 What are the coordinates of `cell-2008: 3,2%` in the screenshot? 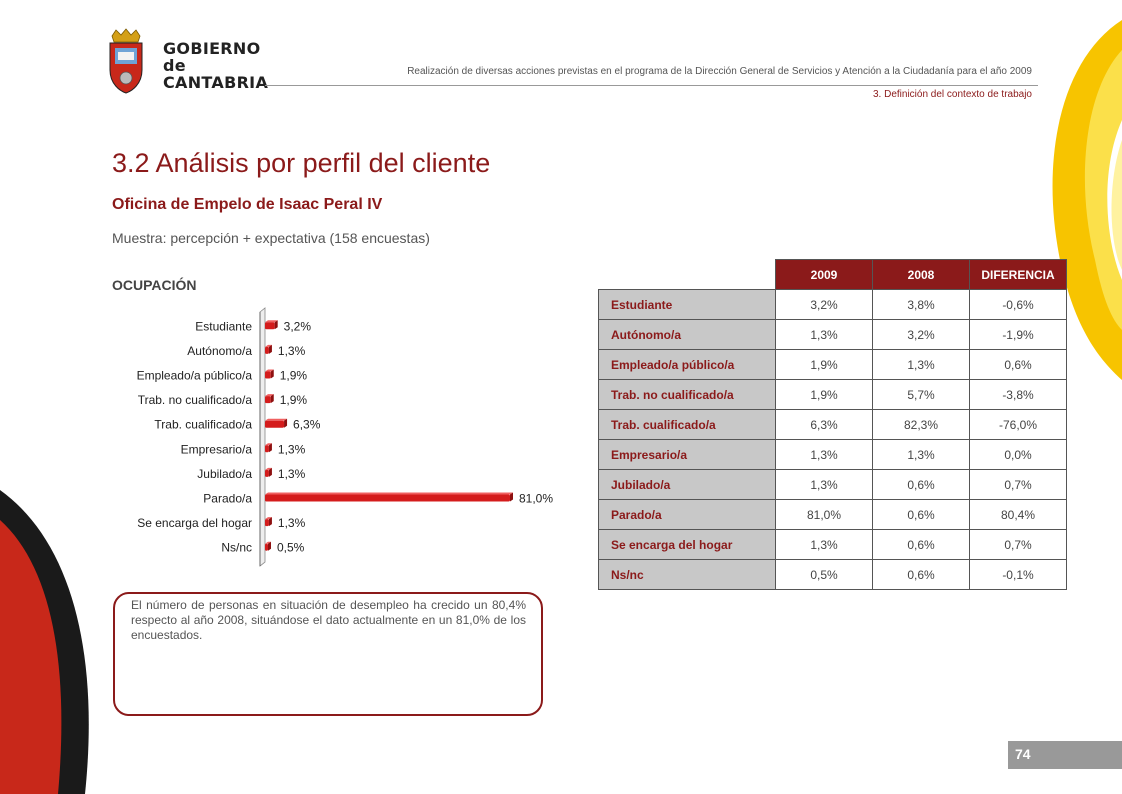 It's located at (921, 334).